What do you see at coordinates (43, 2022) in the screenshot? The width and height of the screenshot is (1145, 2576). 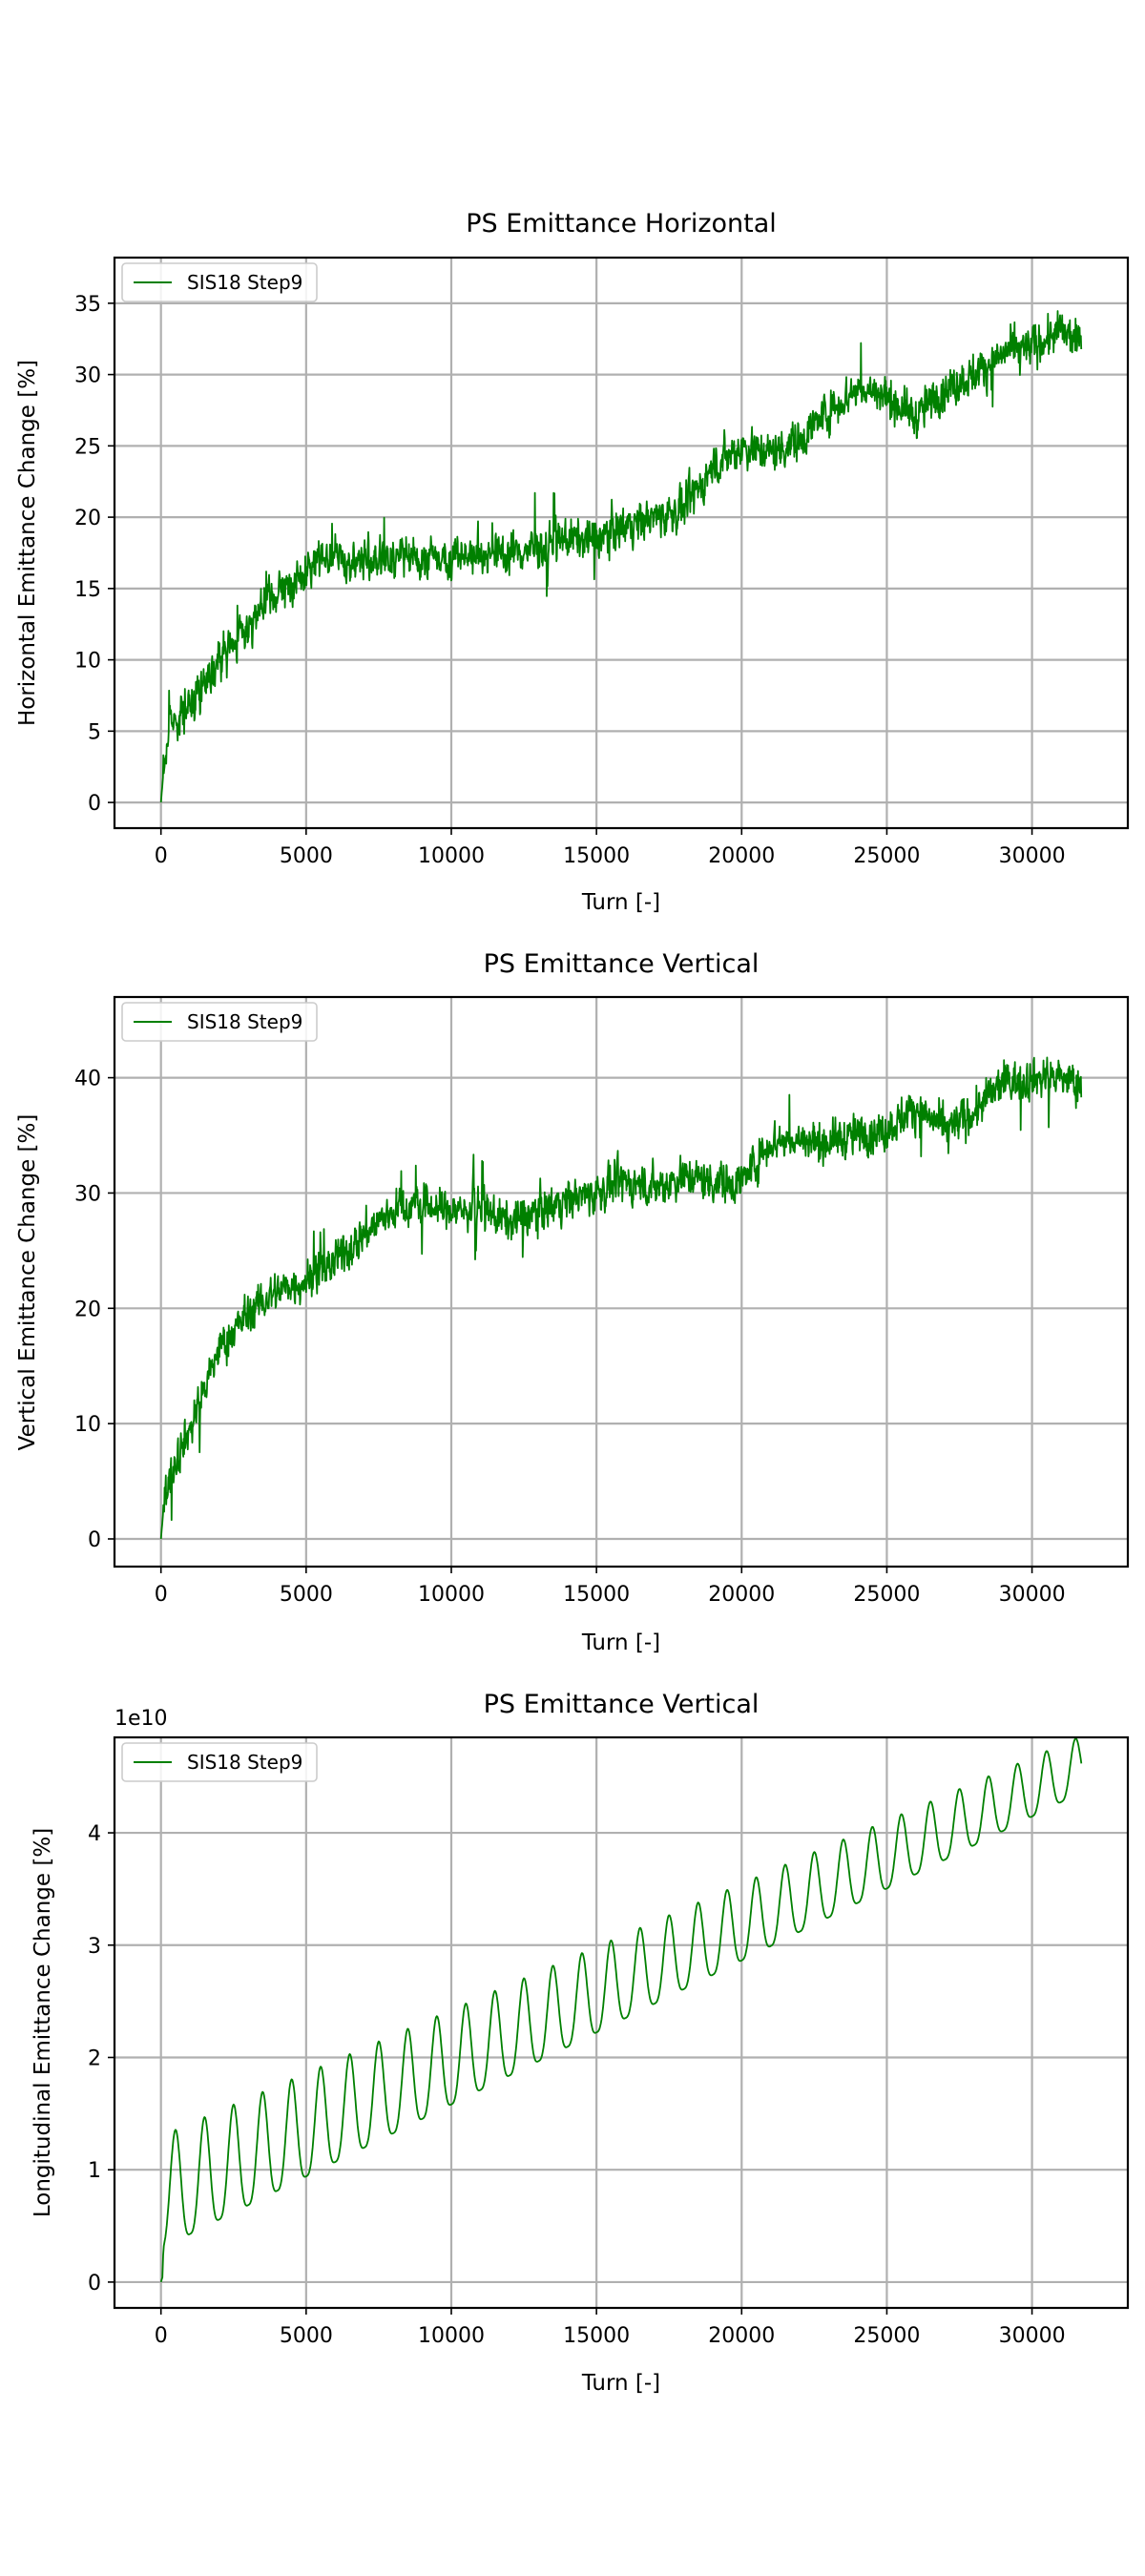 I see `y-axis-label: Longitudinal Emittance Change [%]` at bounding box center [43, 2022].